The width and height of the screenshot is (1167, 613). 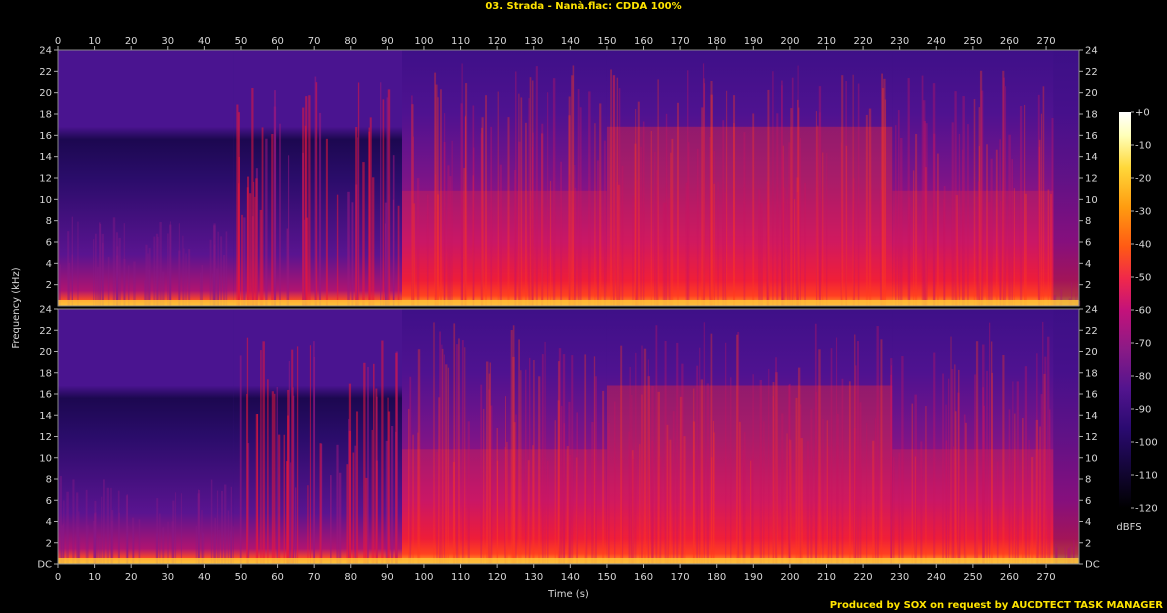 I want to click on chart-title: 03. Strada - Nanà.flac: CDDA 100%, so click(x=583, y=6).